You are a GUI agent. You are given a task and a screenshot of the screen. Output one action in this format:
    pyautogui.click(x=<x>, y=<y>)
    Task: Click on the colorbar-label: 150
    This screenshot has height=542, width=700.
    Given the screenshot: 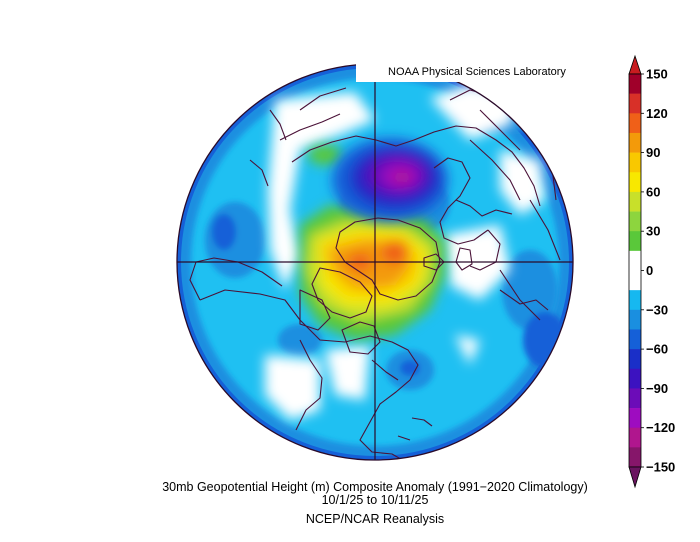 What is the action you would take?
    pyautogui.click(x=657, y=74)
    